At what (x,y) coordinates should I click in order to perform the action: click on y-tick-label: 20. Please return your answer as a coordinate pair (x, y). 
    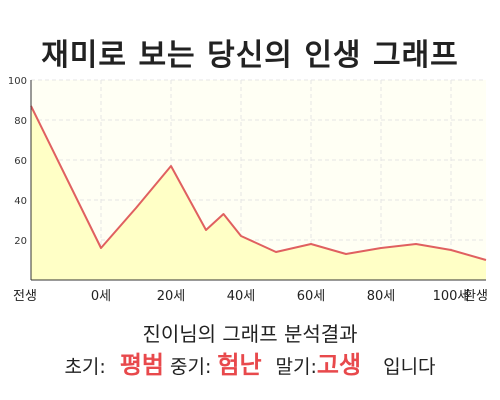
    Looking at the image, I should click on (20, 241).